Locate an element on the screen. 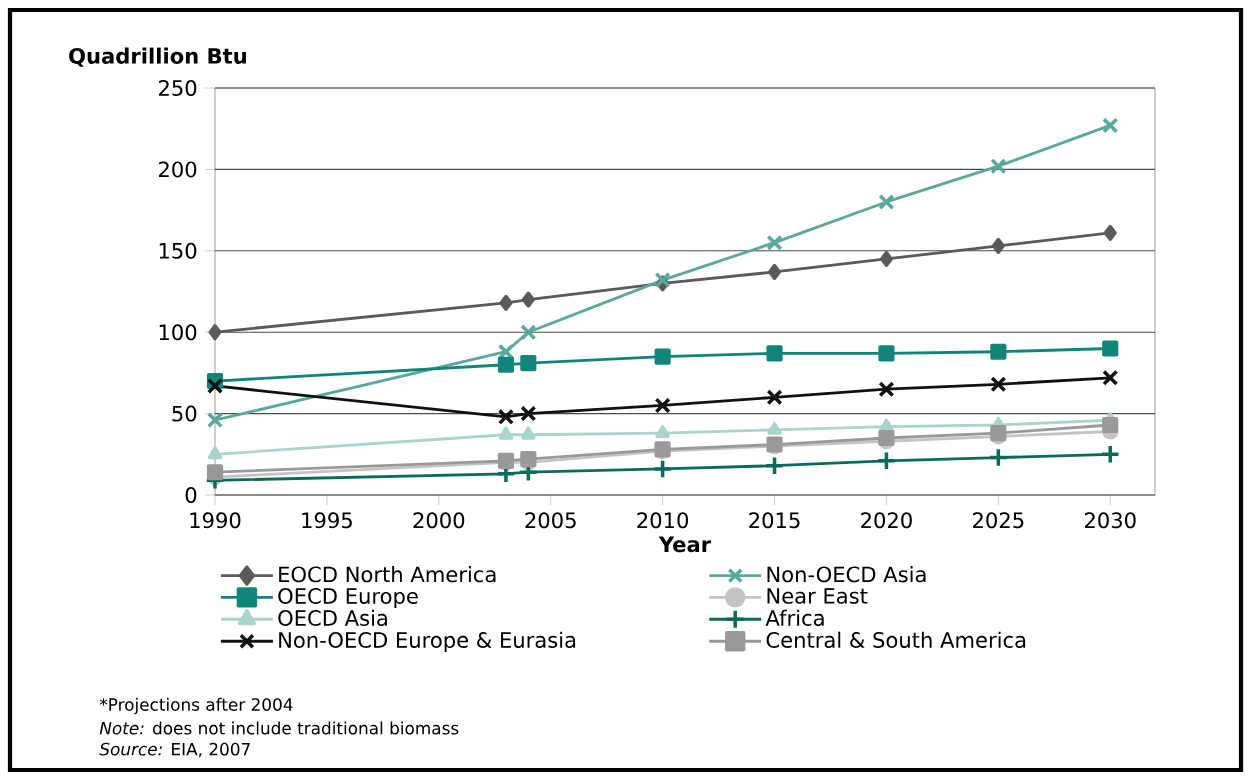  y-tick-label: 50 is located at coordinates (184, 413).